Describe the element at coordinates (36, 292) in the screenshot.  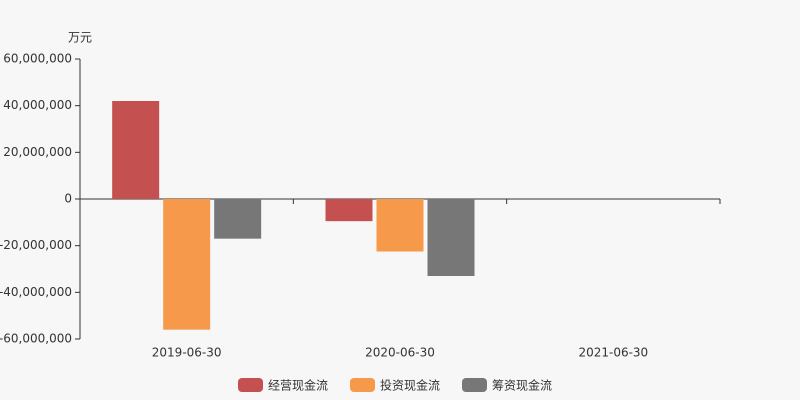
I see `y-tick-label: -40,000,000` at that location.